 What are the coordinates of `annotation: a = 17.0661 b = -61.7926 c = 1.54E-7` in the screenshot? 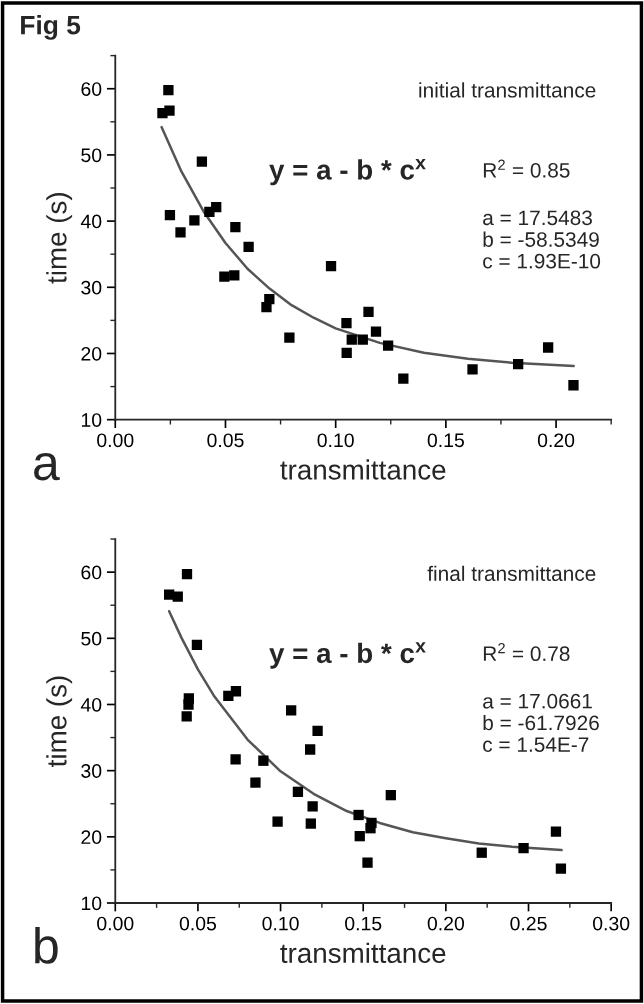 It's located at (541, 722).